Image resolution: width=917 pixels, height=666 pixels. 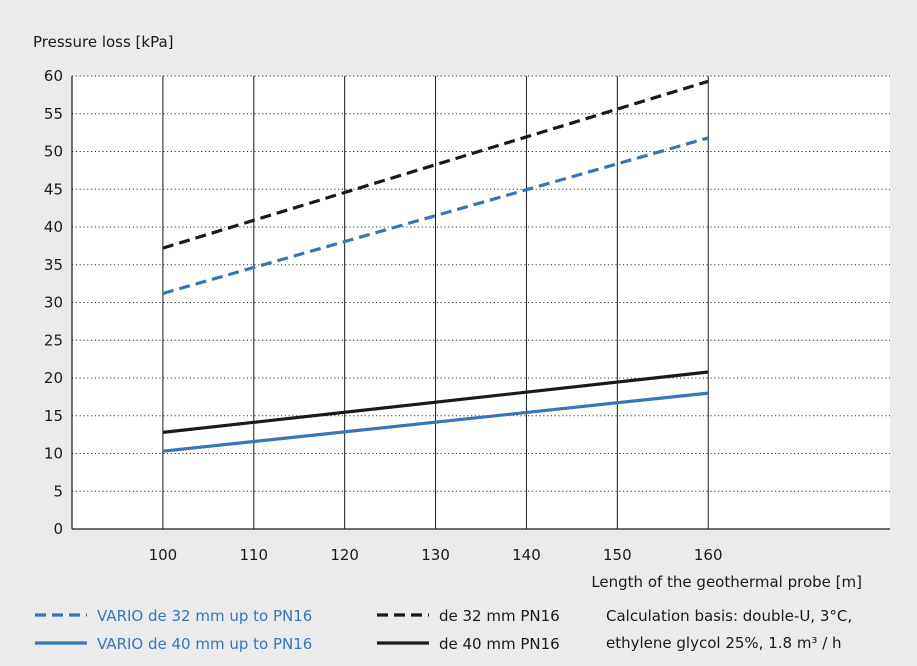 What do you see at coordinates (435, 422) in the screenshot?
I see `series-line-vario-de-40-mm-up-to-pn16` at bounding box center [435, 422].